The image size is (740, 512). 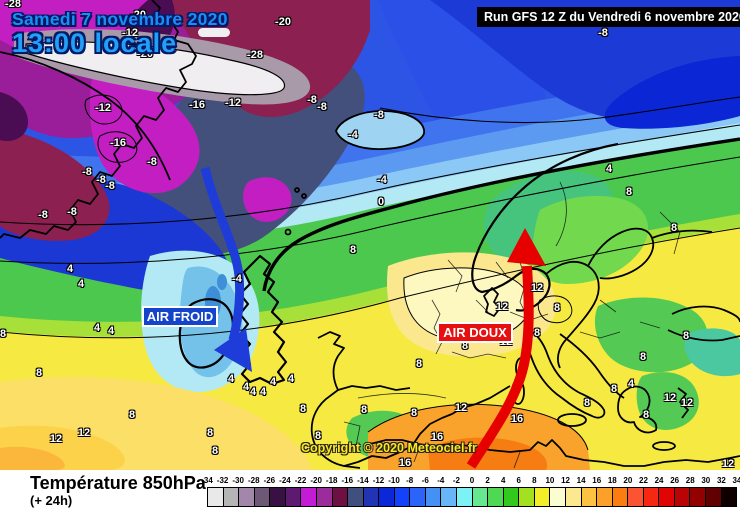 What do you see at coordinates (628, 480) in the screenshot?
I see `legend-tick-label: 20` at bounding box center [628, 480].